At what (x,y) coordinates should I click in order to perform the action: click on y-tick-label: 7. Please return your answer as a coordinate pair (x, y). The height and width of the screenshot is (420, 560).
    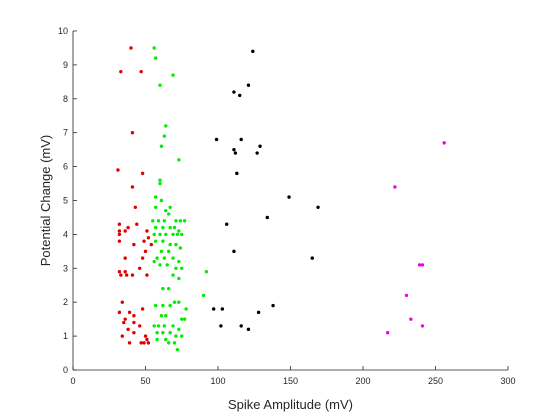
    Looking at the image, I should click on (65, 133).